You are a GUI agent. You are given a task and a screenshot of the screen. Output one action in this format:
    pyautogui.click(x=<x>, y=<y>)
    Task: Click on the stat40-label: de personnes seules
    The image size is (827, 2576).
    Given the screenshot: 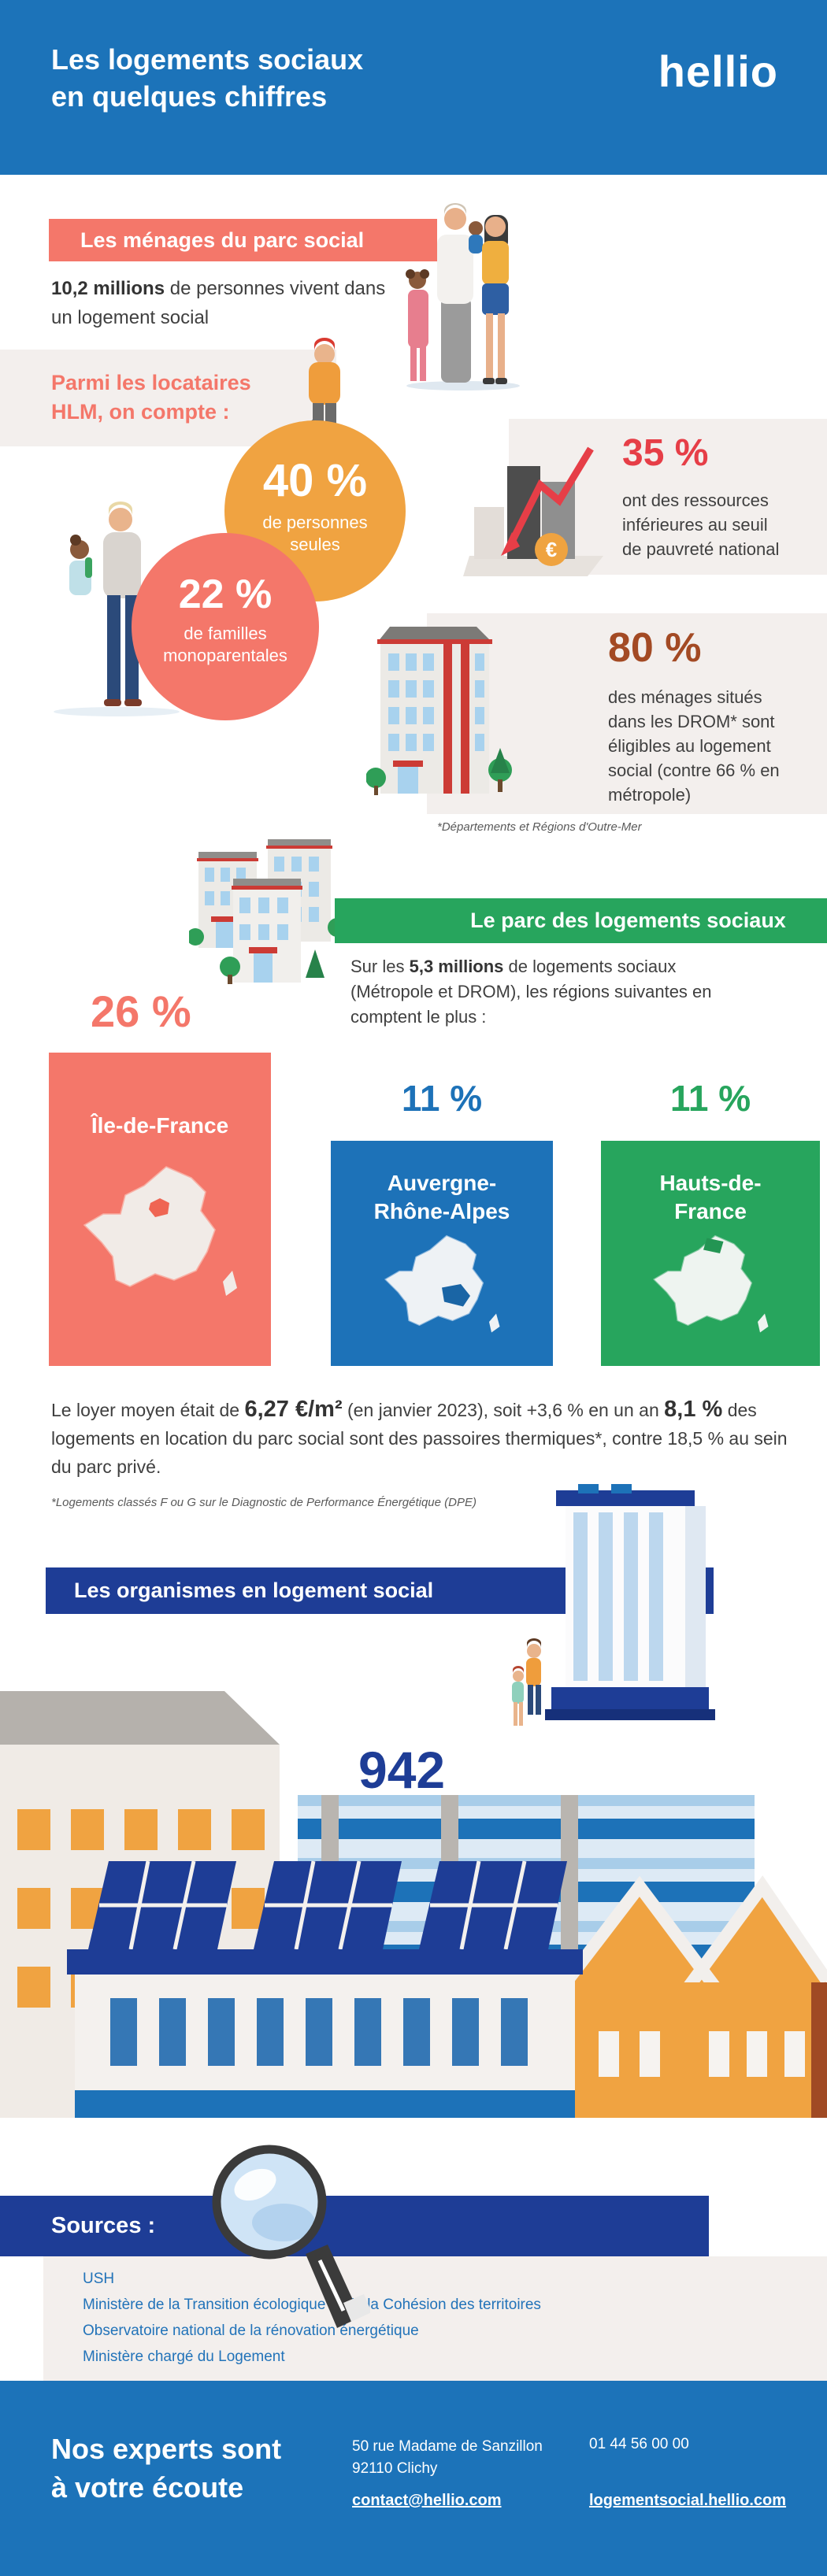 What is the action you would take?
    pyautogui.click(x=315, y=534)
    